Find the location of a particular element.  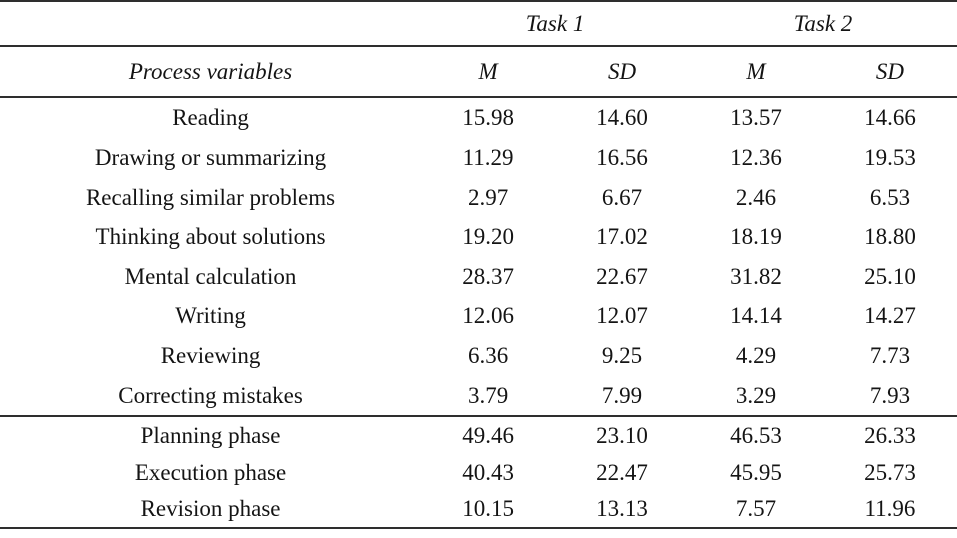

value-cell: 12.07 is located at coordinates (622, 316).